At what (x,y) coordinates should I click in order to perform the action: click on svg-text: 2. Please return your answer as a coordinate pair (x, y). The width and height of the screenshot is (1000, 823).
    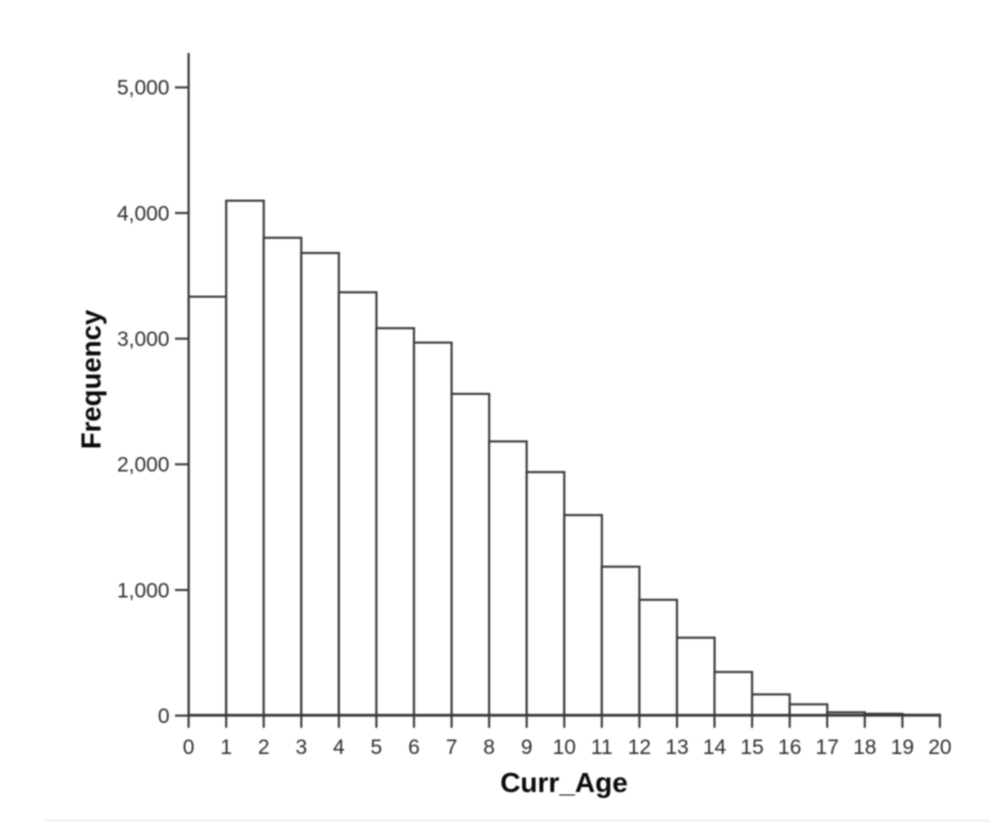
    Looking at the image, I should click on (264, 747).